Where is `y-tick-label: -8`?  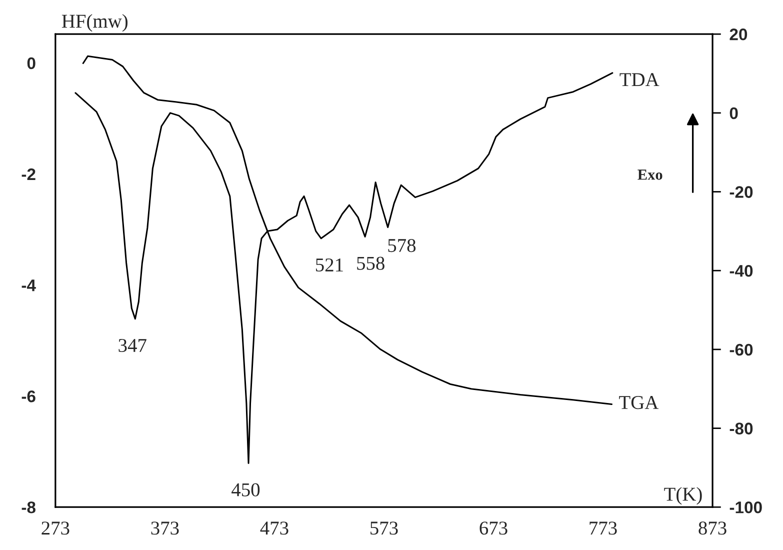
y-tick-label: -8 is located at coordinates (29, 508).